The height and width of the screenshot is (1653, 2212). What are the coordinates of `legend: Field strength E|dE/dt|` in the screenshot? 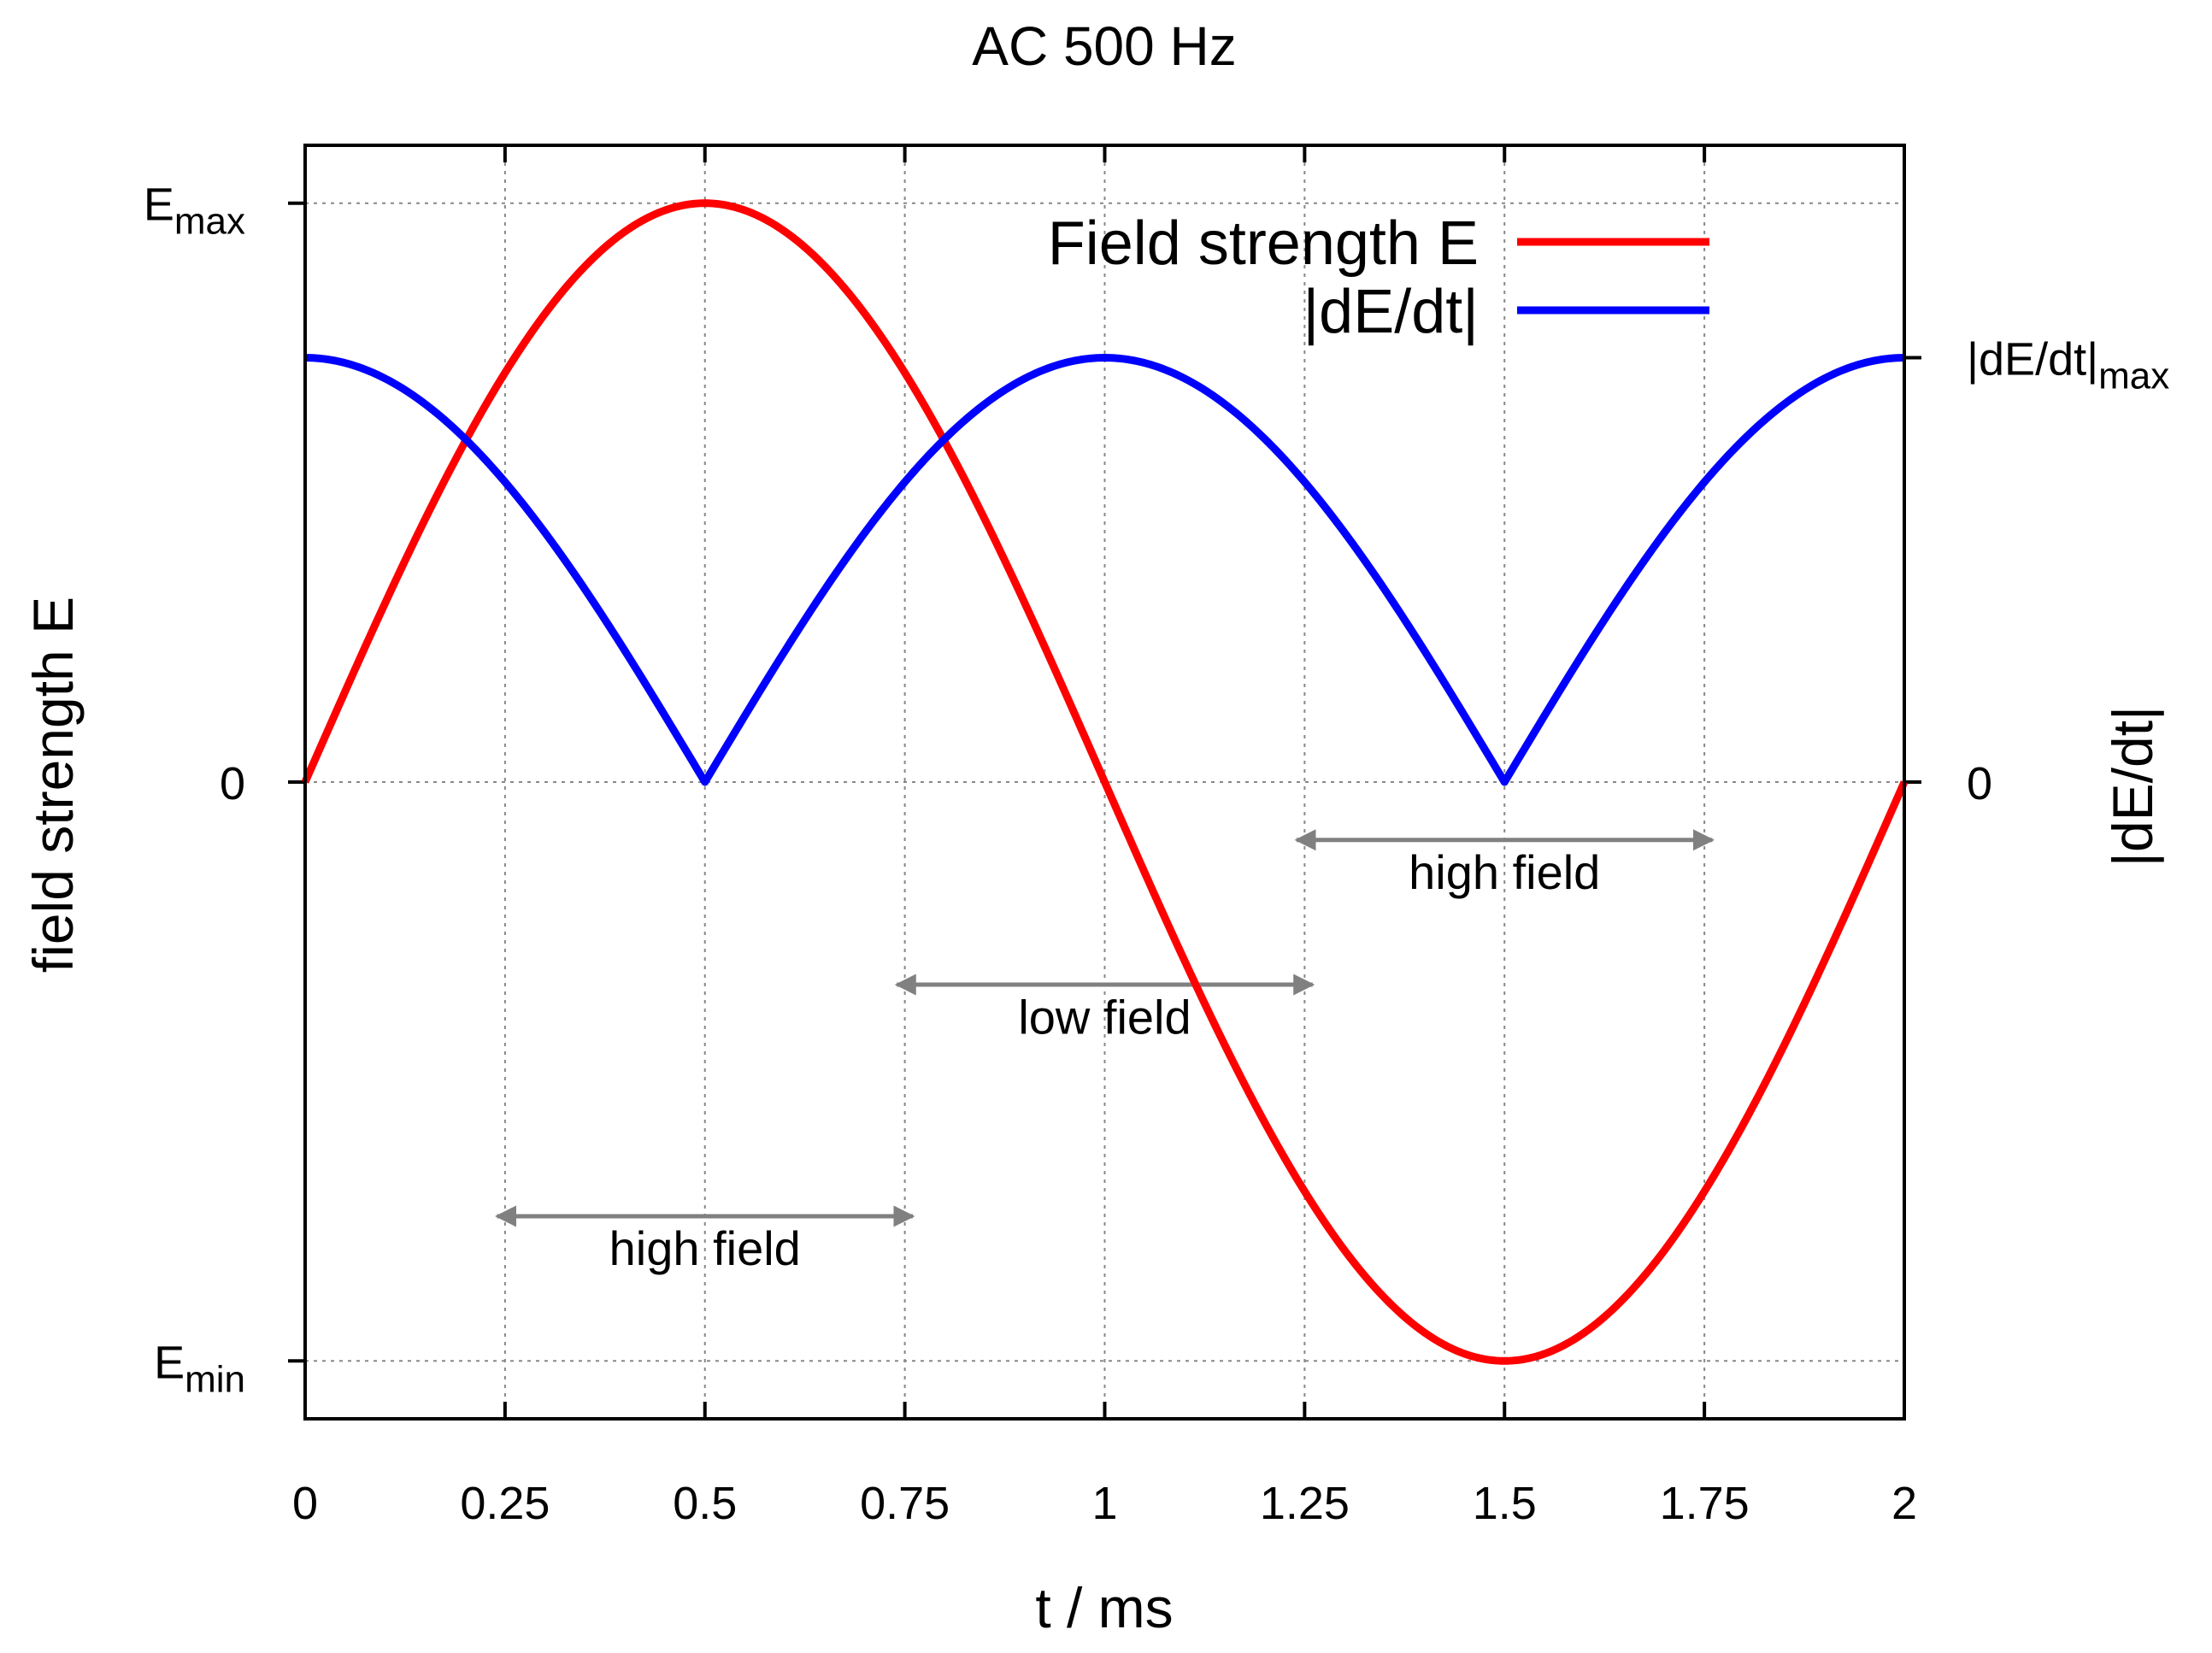 It's located at (1378, 277).